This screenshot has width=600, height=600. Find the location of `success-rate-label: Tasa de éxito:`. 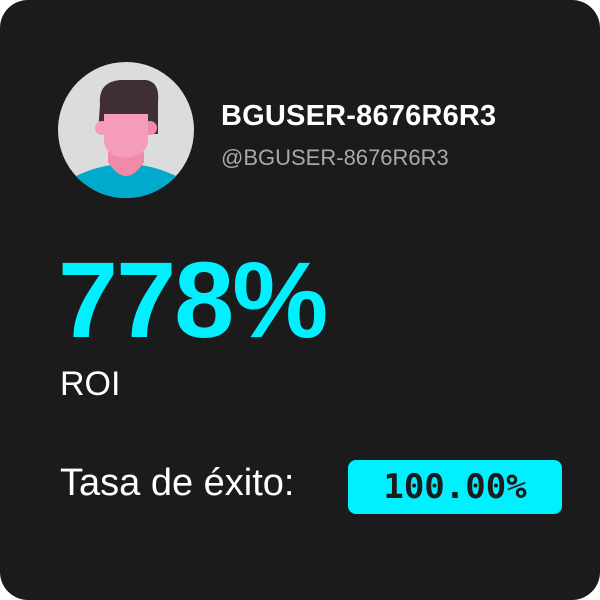

success-rate-label: Tasa de éxito: is located at coordinates (177, 483).